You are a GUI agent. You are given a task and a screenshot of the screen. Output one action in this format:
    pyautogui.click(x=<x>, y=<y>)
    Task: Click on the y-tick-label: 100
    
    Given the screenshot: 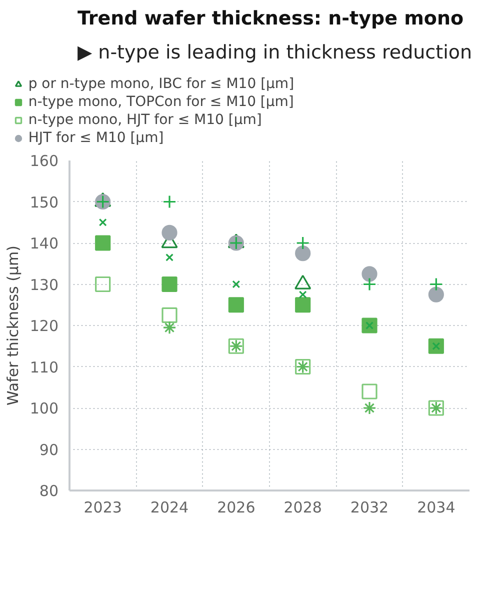 What is the action you would take?
    pyautogui.click(x=44, y=409)
    